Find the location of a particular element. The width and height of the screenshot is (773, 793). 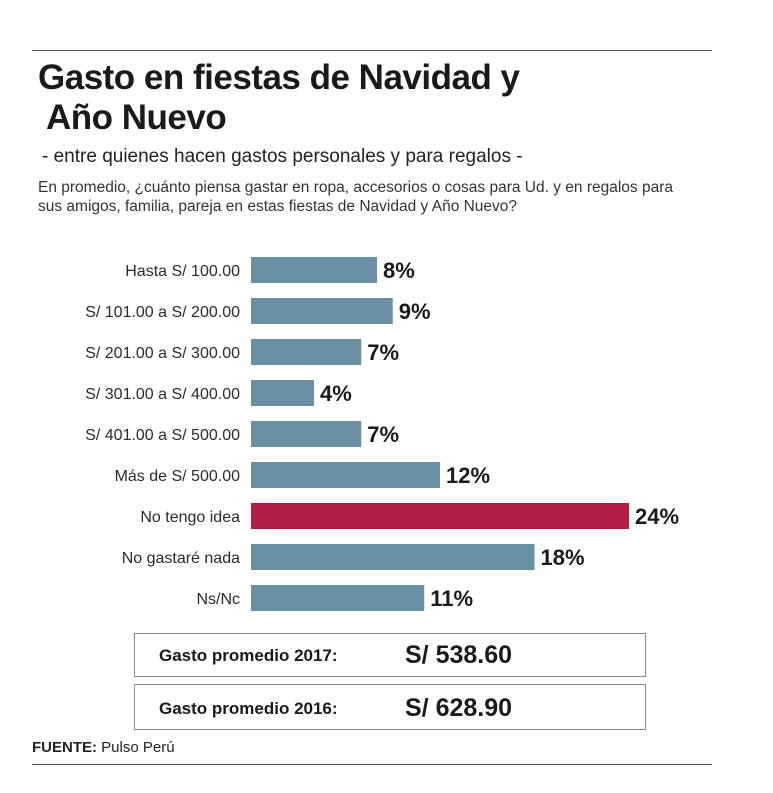

category-label: No tengo idea is located at coordinates (190, 517).